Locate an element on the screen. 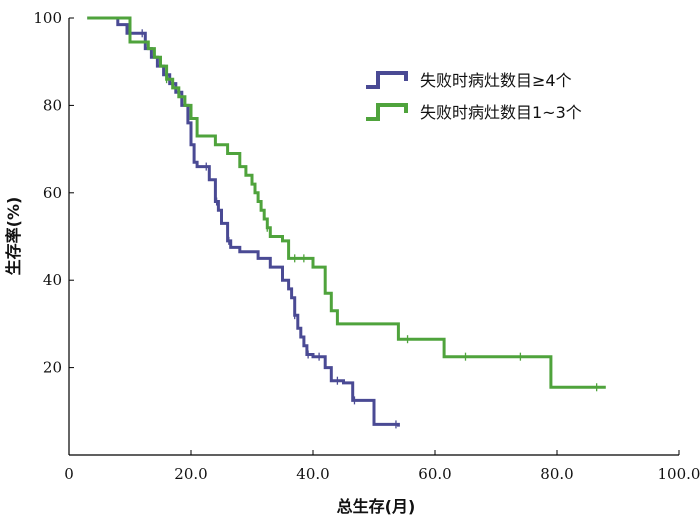 Image resolution: width=700 pixels, height=528 pixels. x-tick-label: 100.0 is located at coordinates (679, 474).